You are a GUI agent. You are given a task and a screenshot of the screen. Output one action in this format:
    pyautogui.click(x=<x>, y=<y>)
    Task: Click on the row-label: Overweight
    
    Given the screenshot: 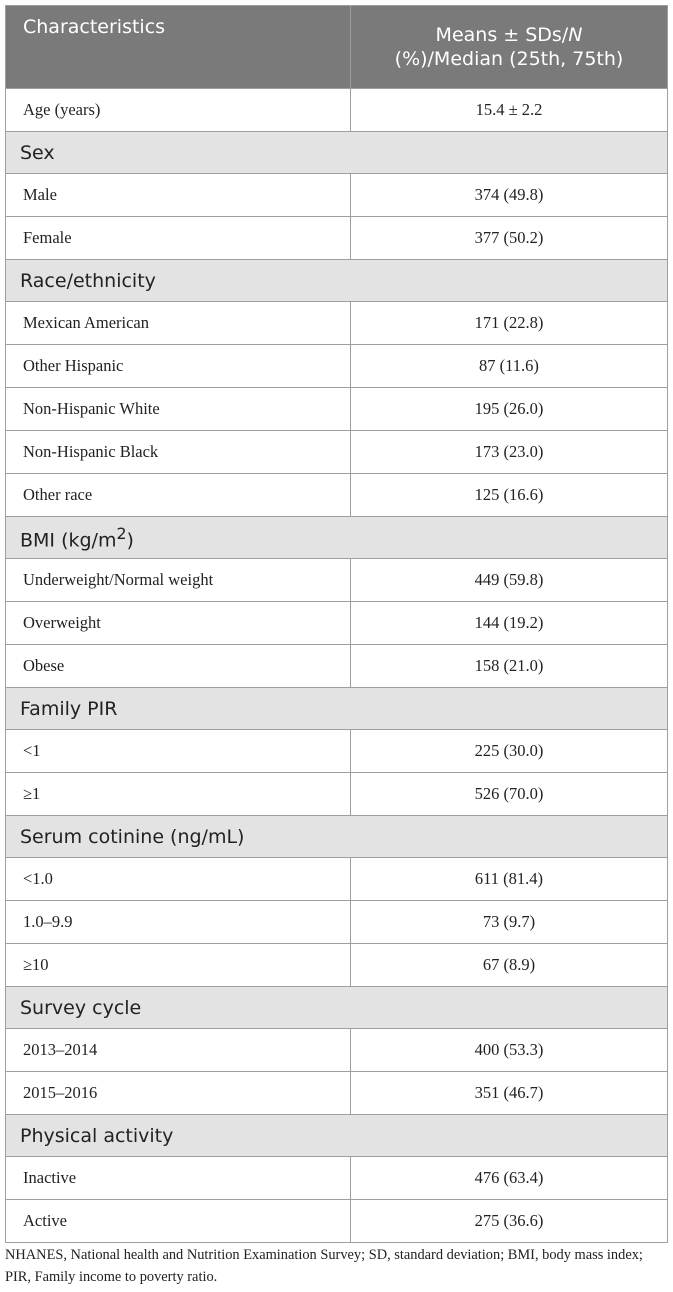 What is the action you would take?
    pyautogui.click(x=178, y=623)
    